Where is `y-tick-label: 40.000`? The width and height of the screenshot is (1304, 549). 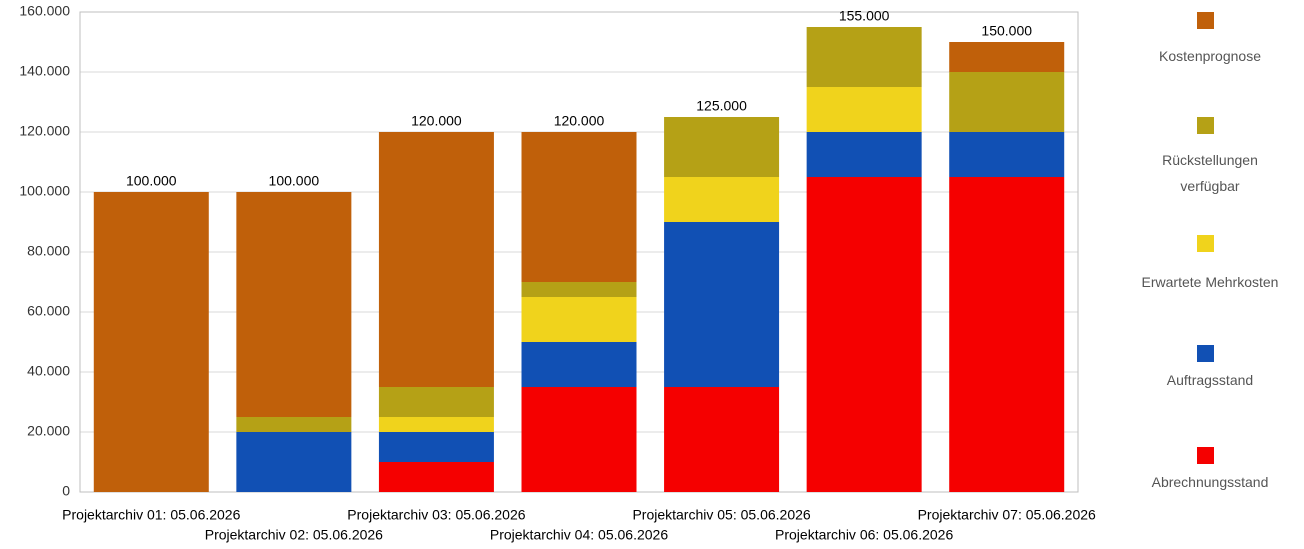
y-tick-label: 40.000 is located at coordinates (48, 371).